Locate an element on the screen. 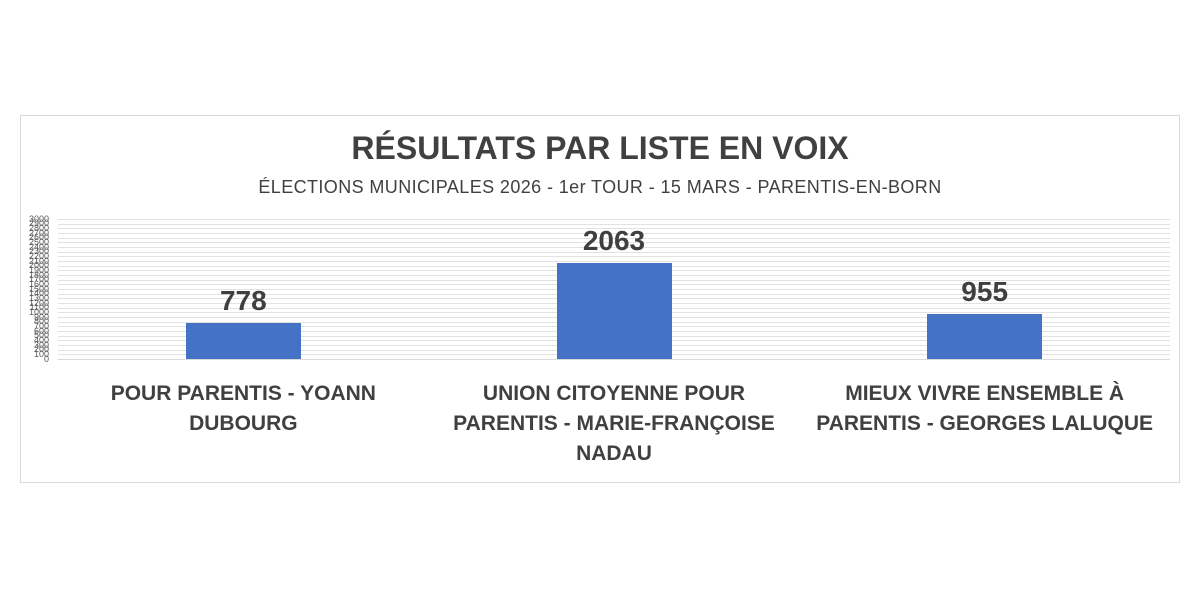  bar-value-label: 778 is located at coordinates (243, 300).